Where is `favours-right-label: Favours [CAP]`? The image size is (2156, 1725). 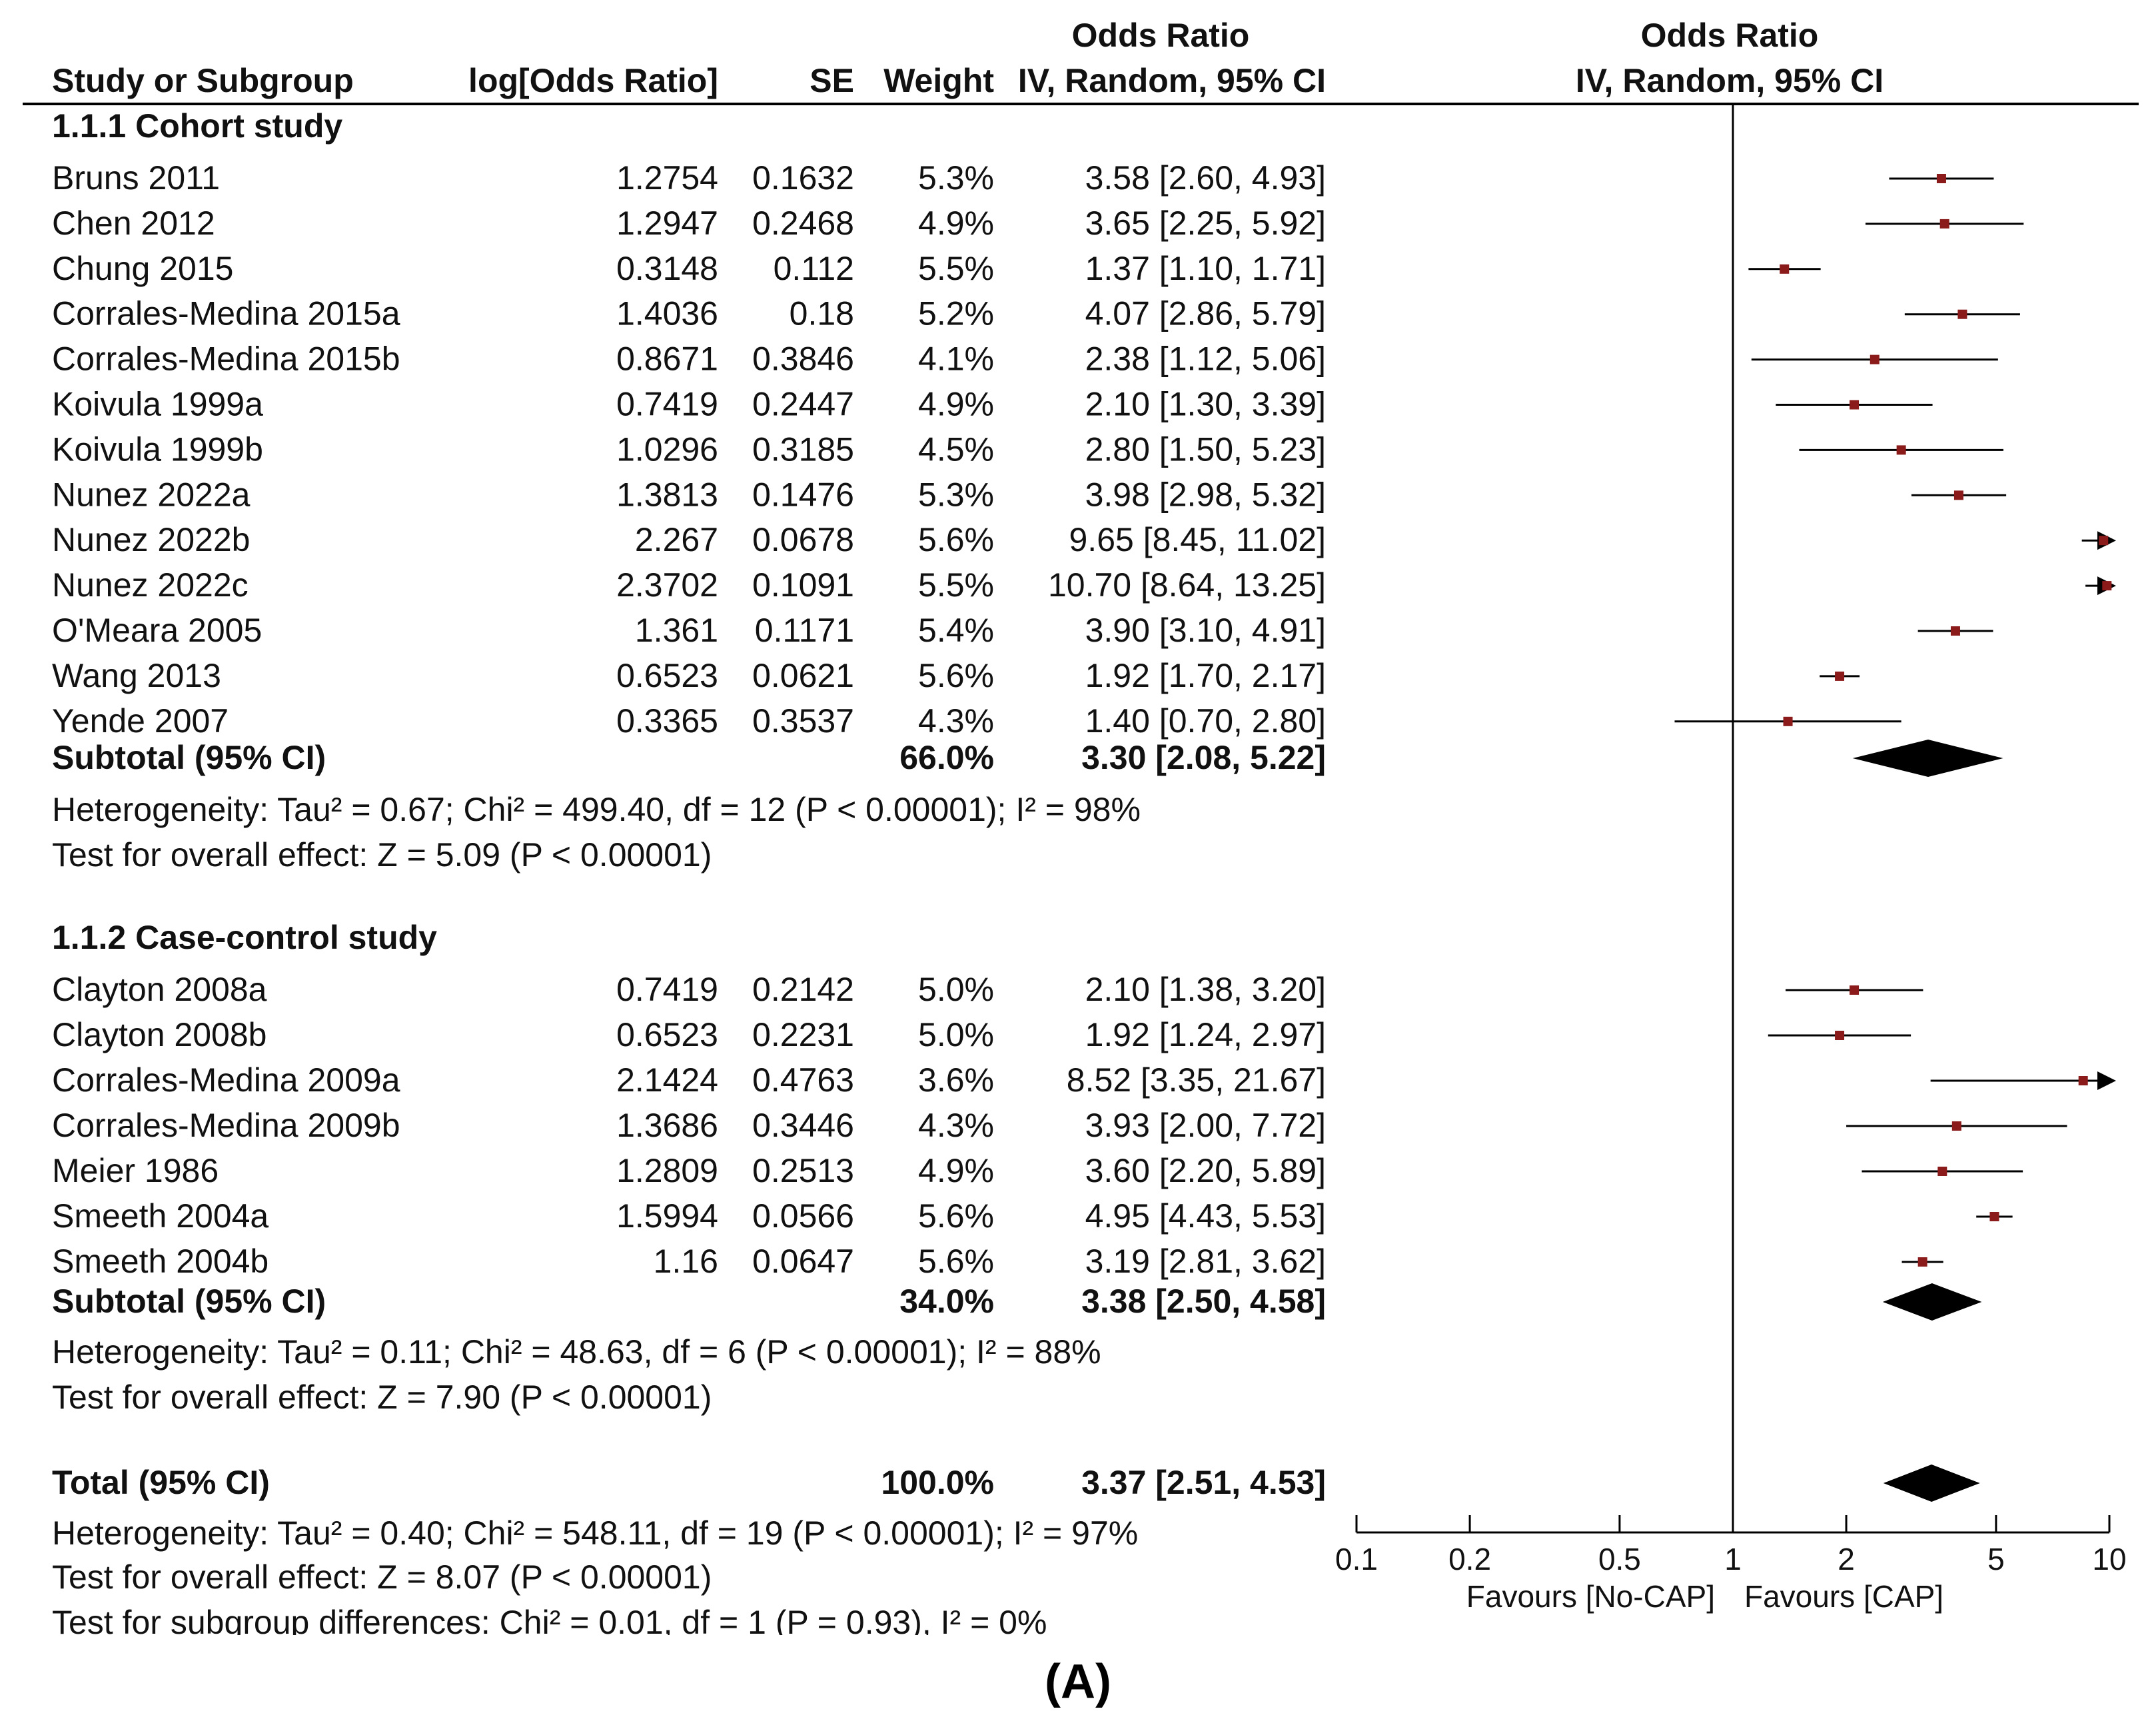
favours-right-label: Favours [CAP] is located at coordinates (1844, 1597).